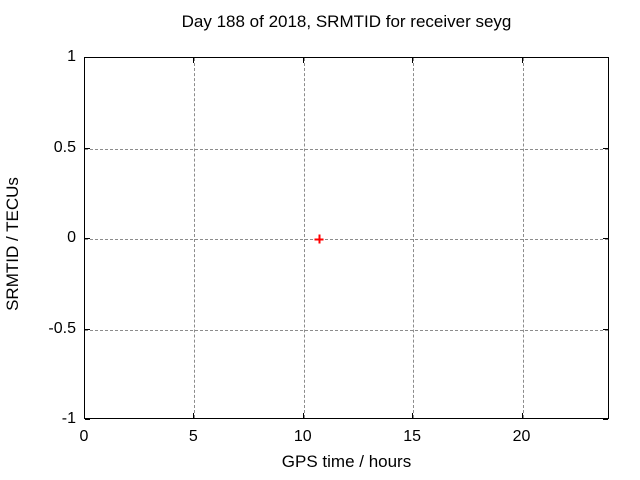  What do you see at coordinates (71, 56) in the screenshot?
I see `y-tick-label: 1` at bounding box center [71, 56].